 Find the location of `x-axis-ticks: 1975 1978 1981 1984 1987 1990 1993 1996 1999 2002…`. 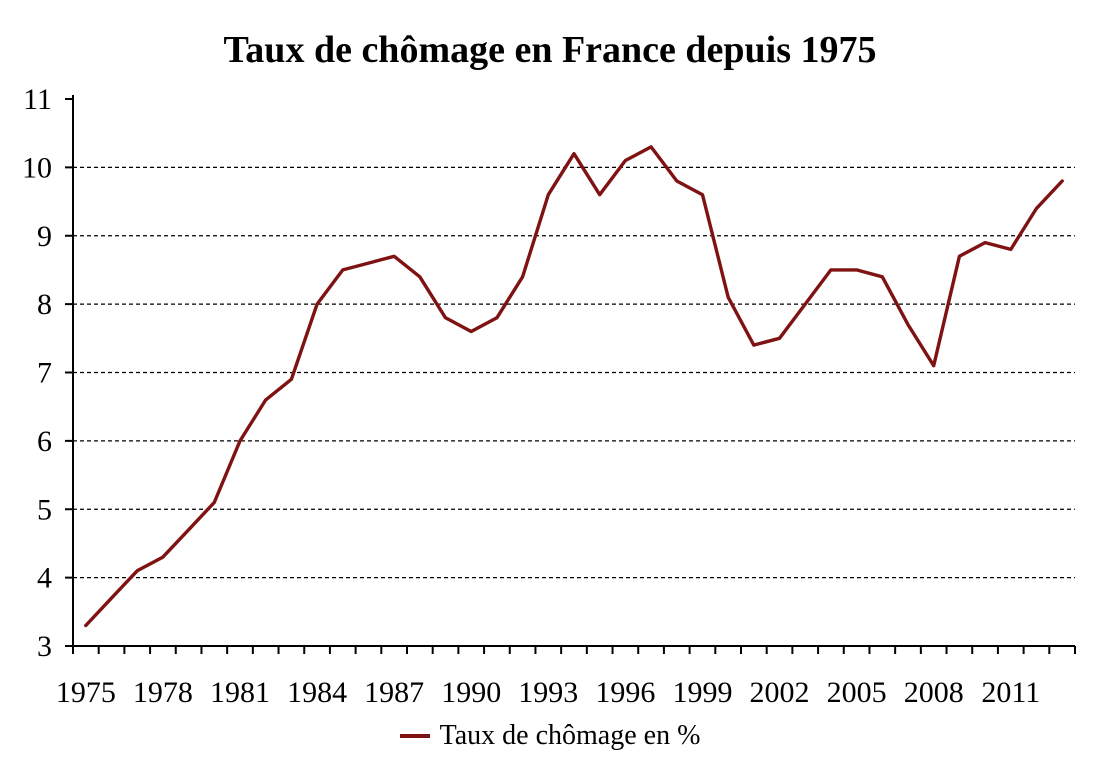

x-axis-ticks: 1975 1978 1981 1984 1987 1990 1993 1996 1999 2002… is located at coordinates (566, 677).